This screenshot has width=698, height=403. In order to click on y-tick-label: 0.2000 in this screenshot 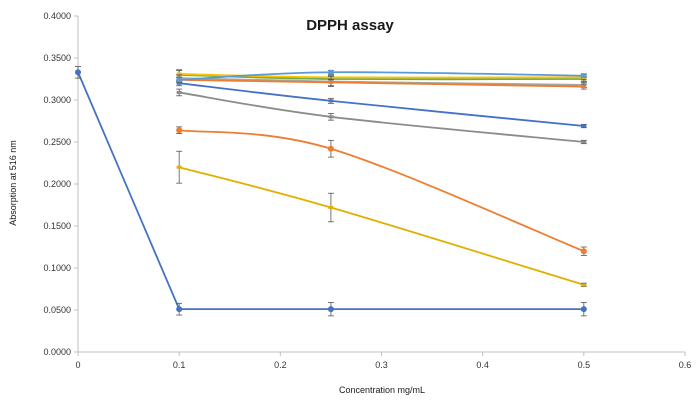, I will do `click(57, 184)`.